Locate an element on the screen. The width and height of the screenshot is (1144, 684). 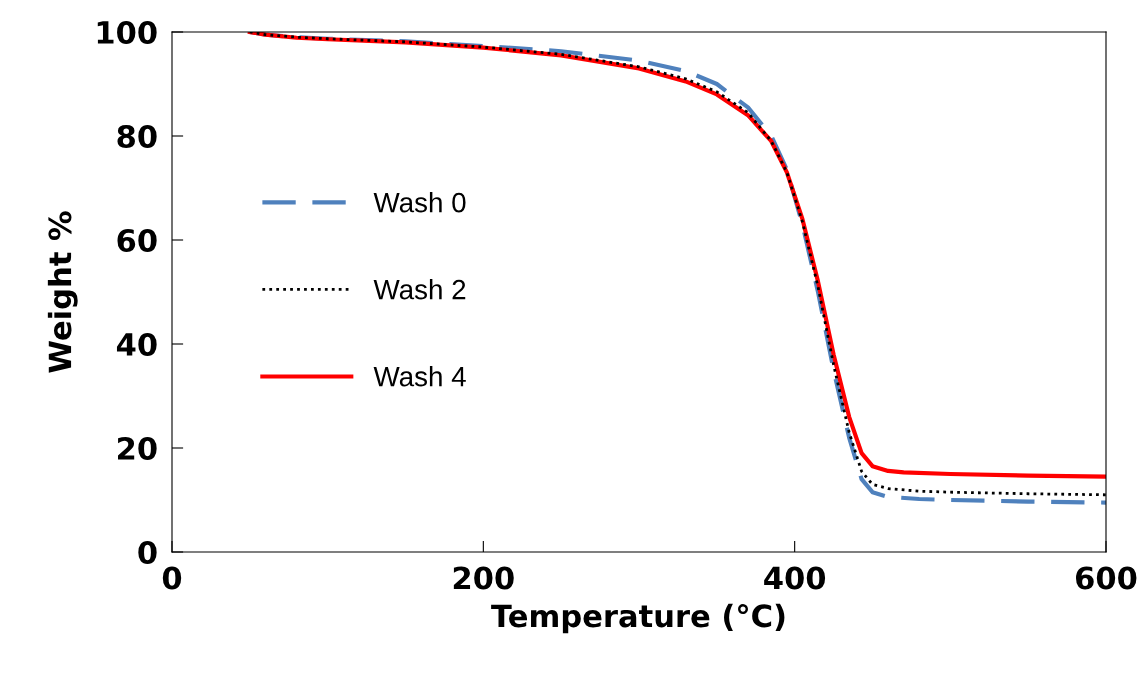
y-tick-label: 20 is located at coordinates (137, 448).